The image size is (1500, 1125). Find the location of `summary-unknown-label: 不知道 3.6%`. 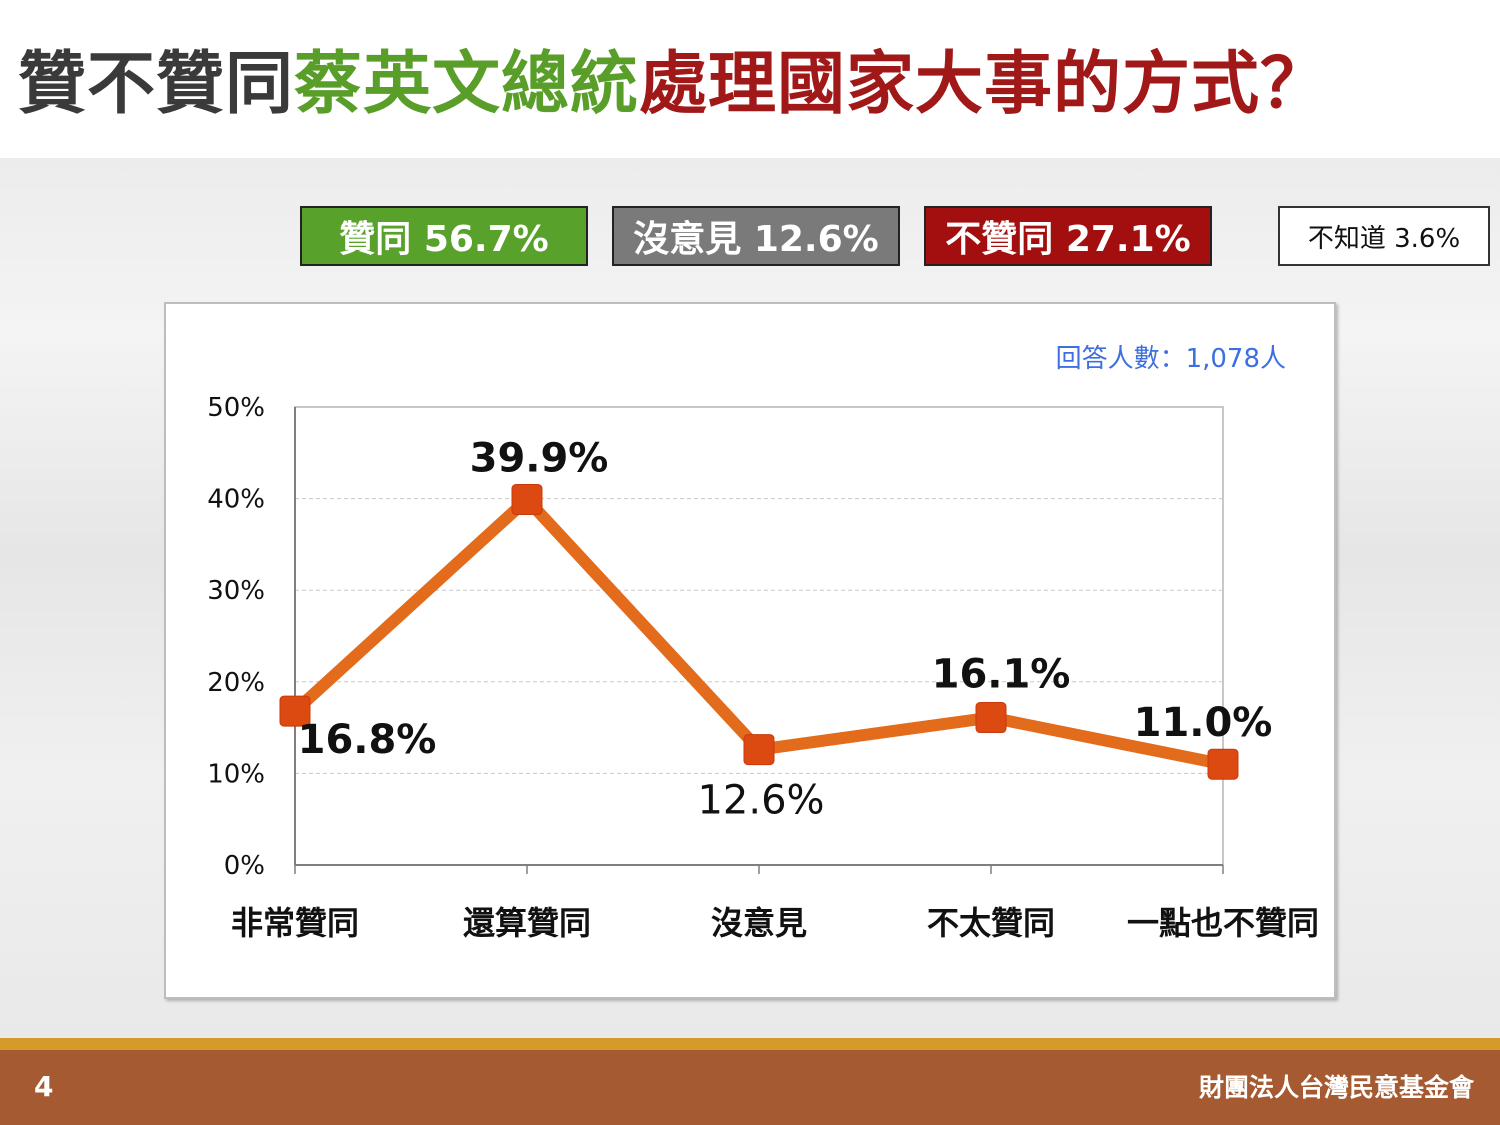

summary-unknown-label: 不知道 3.6% is located at coordinates (1384, 238).